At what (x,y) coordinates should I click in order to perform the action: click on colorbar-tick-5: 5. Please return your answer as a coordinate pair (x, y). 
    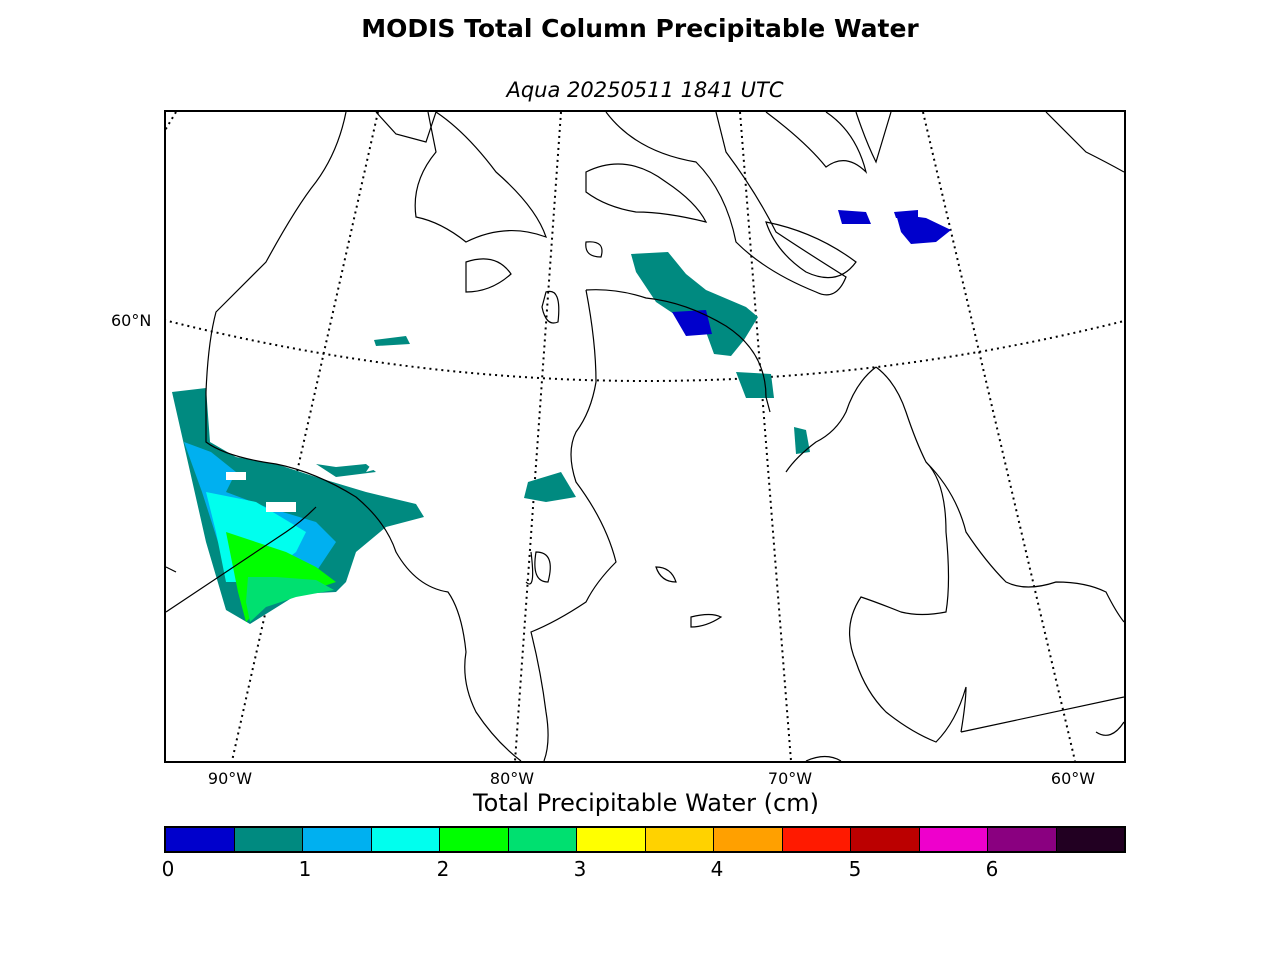
    Looking at the image, I should click on (855, 869).